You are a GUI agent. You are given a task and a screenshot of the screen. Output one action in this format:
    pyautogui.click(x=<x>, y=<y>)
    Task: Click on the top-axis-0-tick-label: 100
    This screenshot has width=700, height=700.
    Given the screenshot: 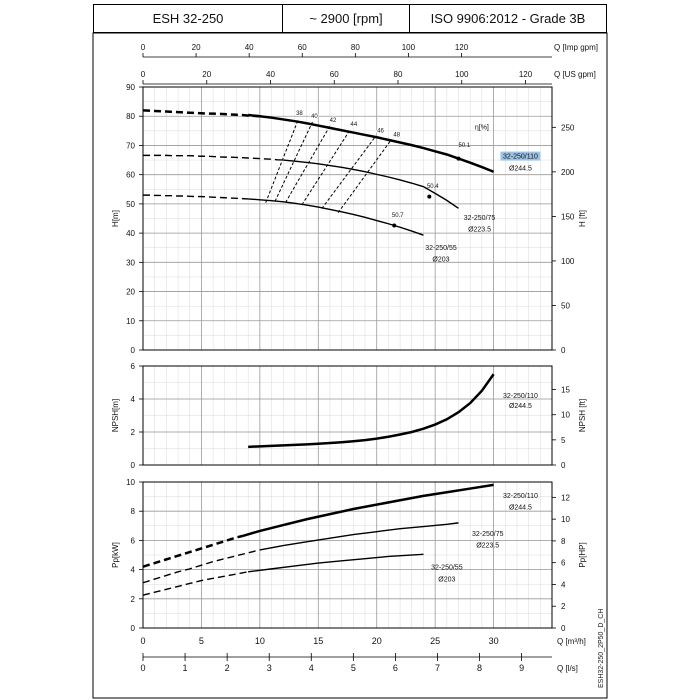 What is the action you would take?
    pyautogui.click(x=409, y=47)
    